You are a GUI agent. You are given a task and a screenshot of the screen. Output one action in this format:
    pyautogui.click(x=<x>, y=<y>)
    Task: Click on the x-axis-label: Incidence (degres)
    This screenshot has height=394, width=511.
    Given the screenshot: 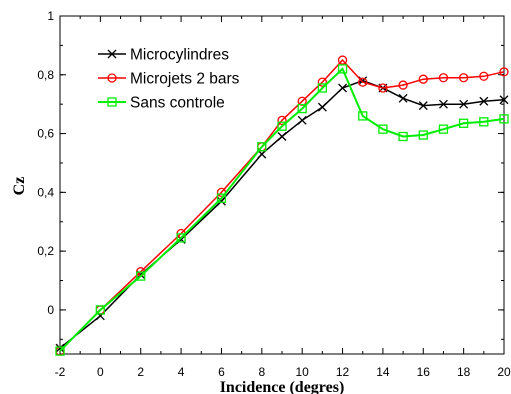 What is the action you would take?
    pyautogui.click(x=282, y=386)
    